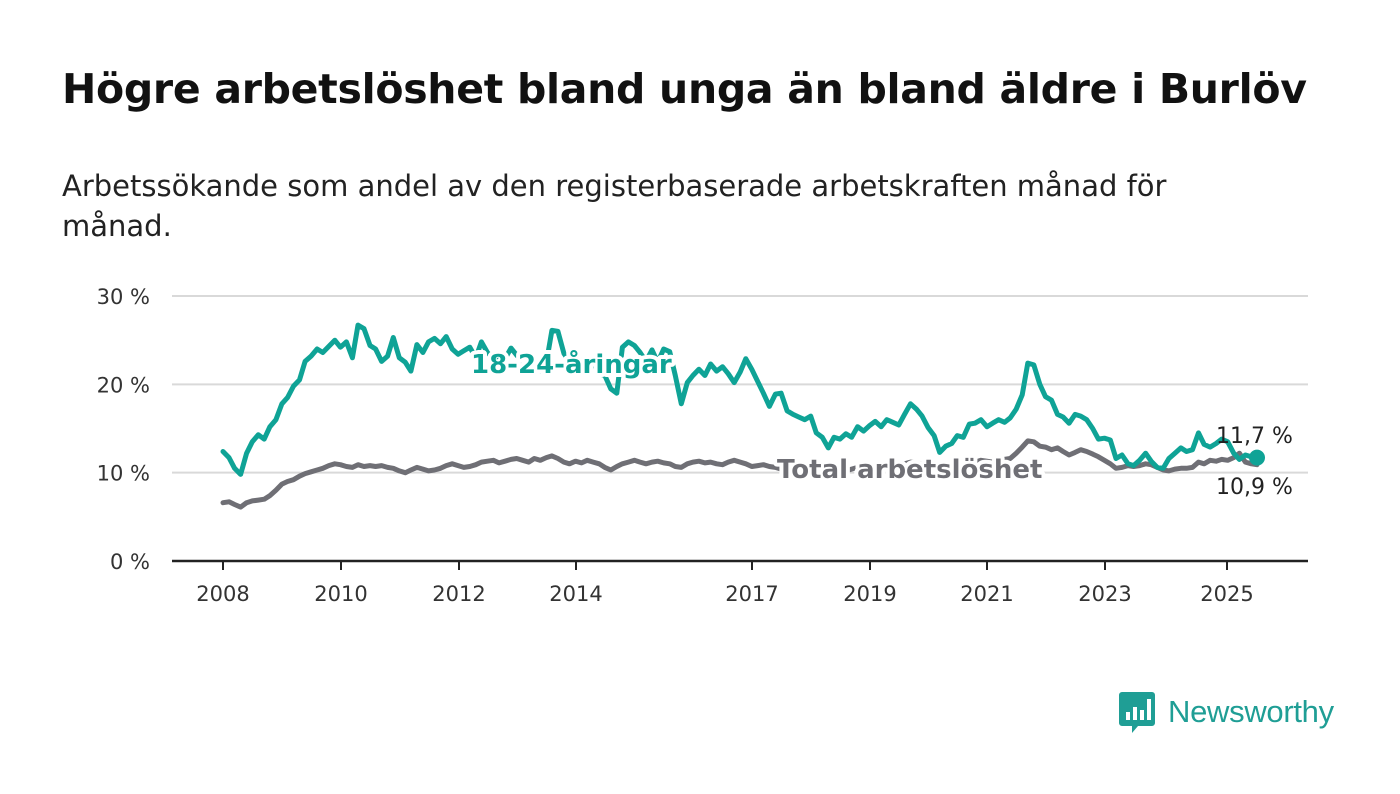  I want to click on brand-logo: Newsworthy, so click(1226, 712).